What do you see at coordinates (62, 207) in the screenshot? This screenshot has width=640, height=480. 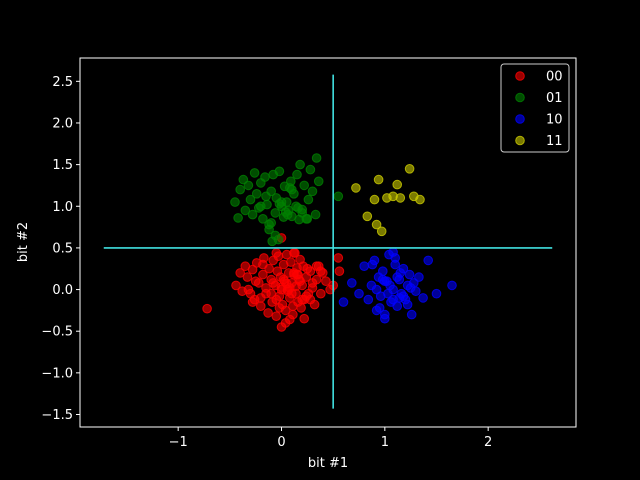 I see `y-tick-label: 1.0` at bounding box center [62, 207].